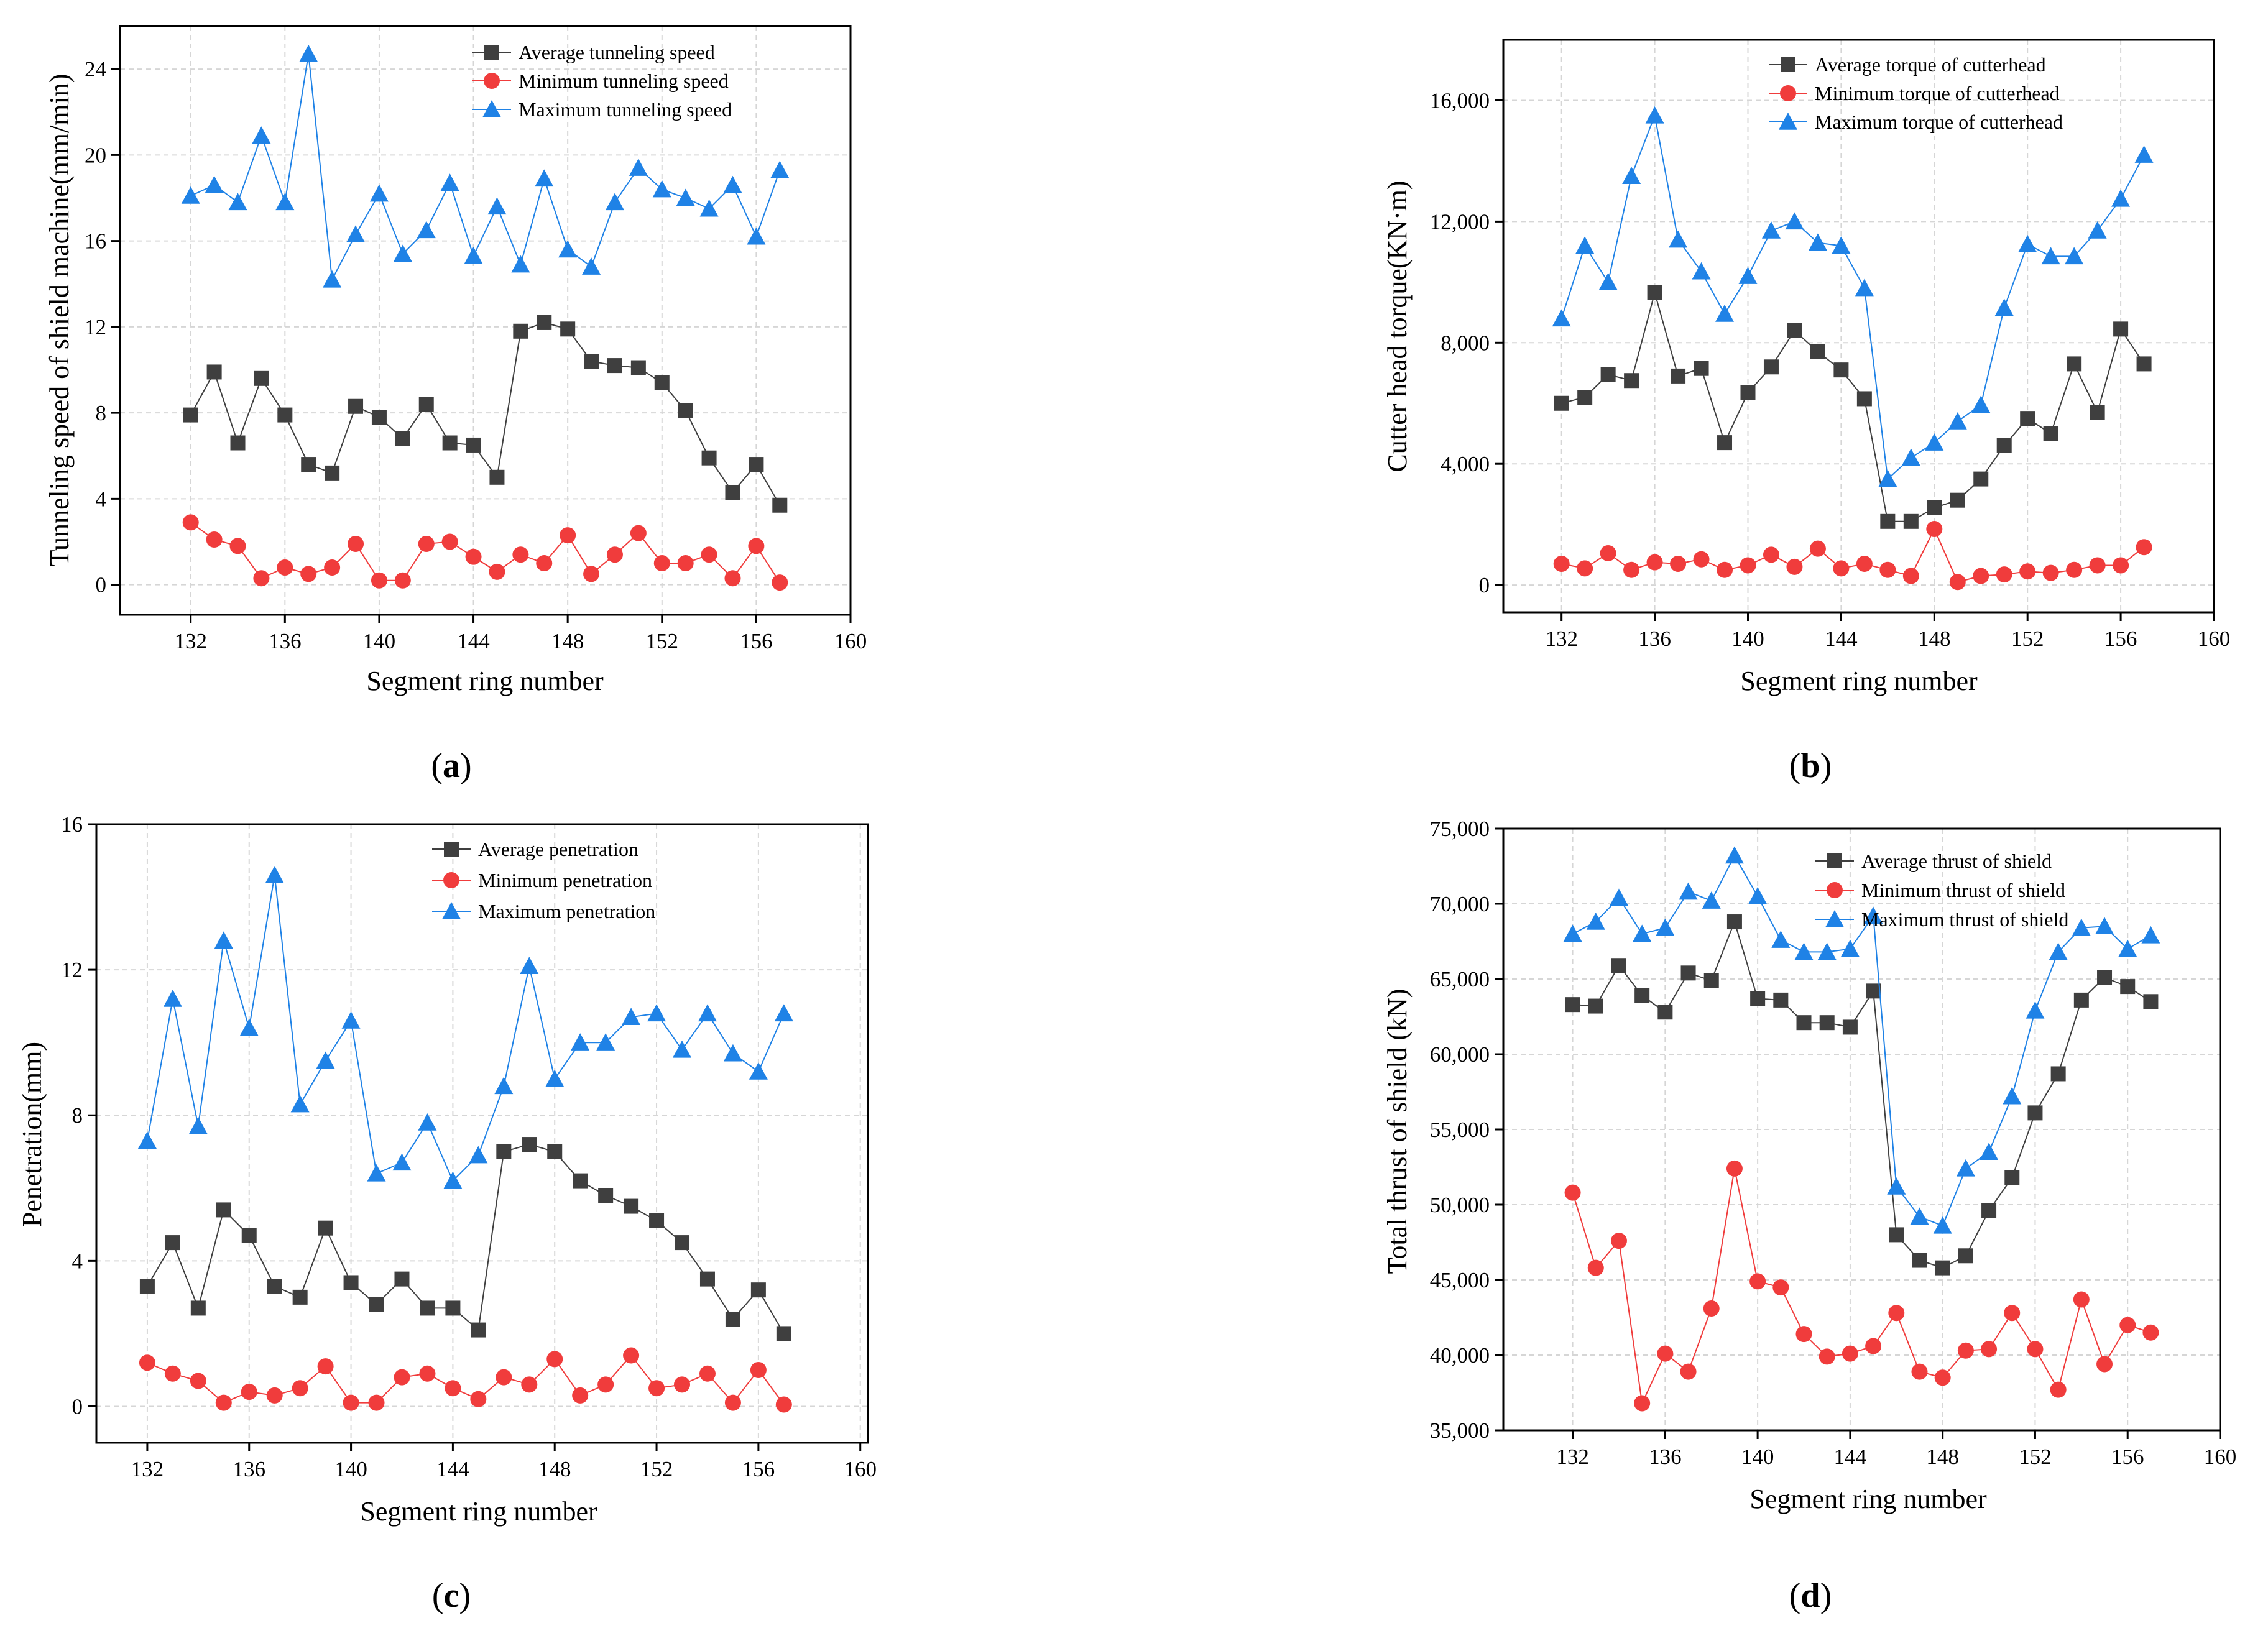  Describe the element at coordinates (95, 155) in the screenshot. I see `y-tick-label: 20` at that location.